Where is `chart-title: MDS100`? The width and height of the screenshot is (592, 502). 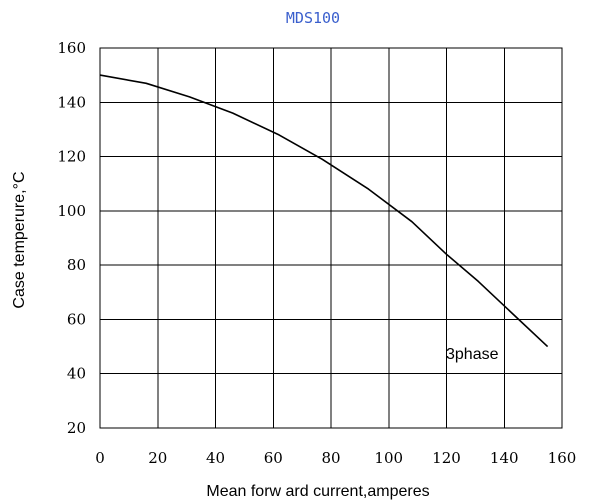 chart-title: MDS100 is located at coordinates (313, 18).